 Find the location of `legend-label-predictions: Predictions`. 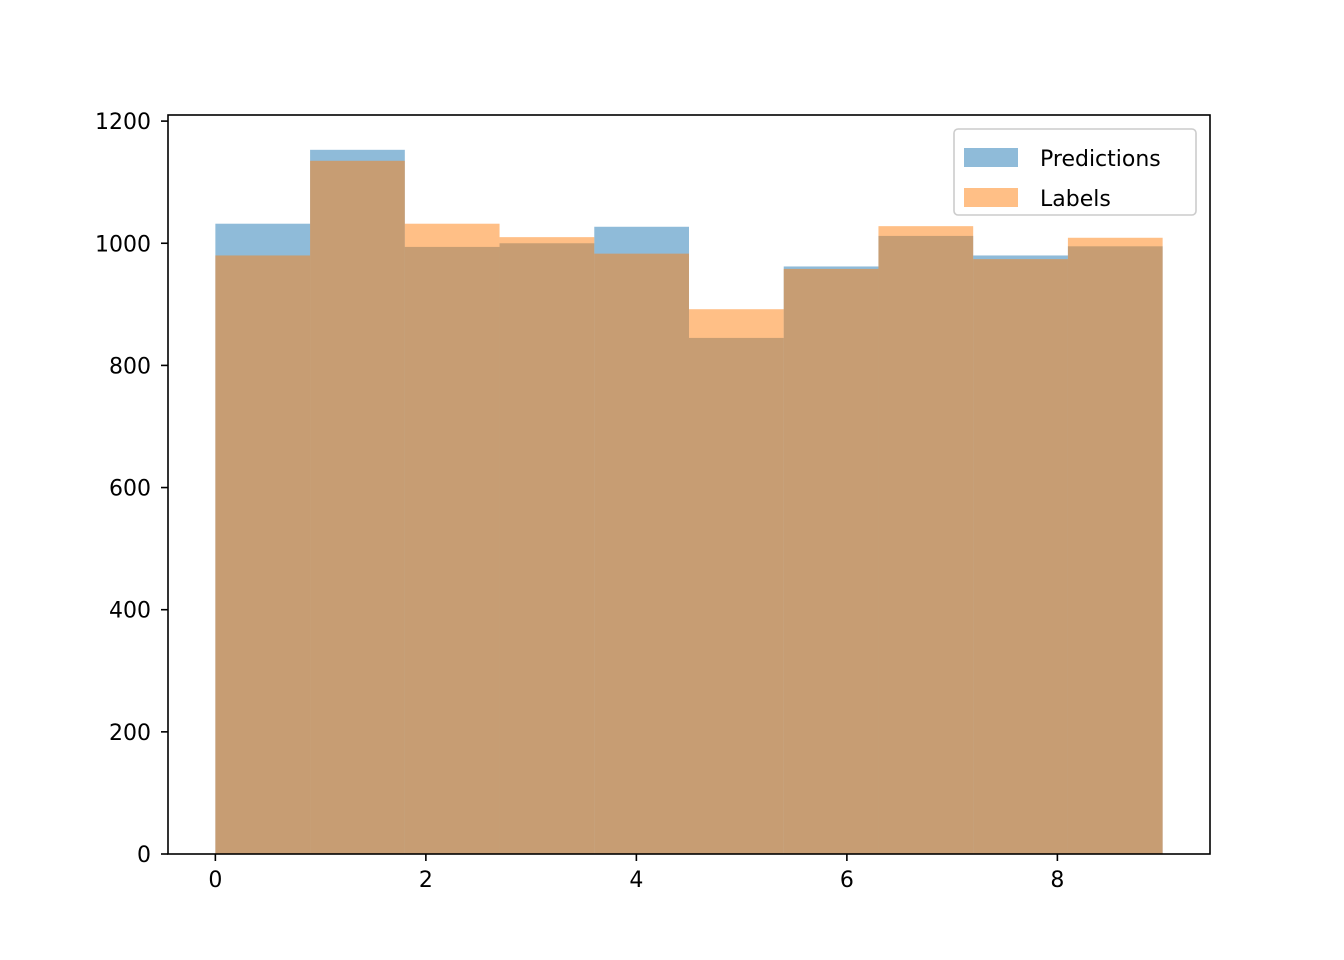

legend-label-predictions: Predictions is located at coordinates (1100, 159).